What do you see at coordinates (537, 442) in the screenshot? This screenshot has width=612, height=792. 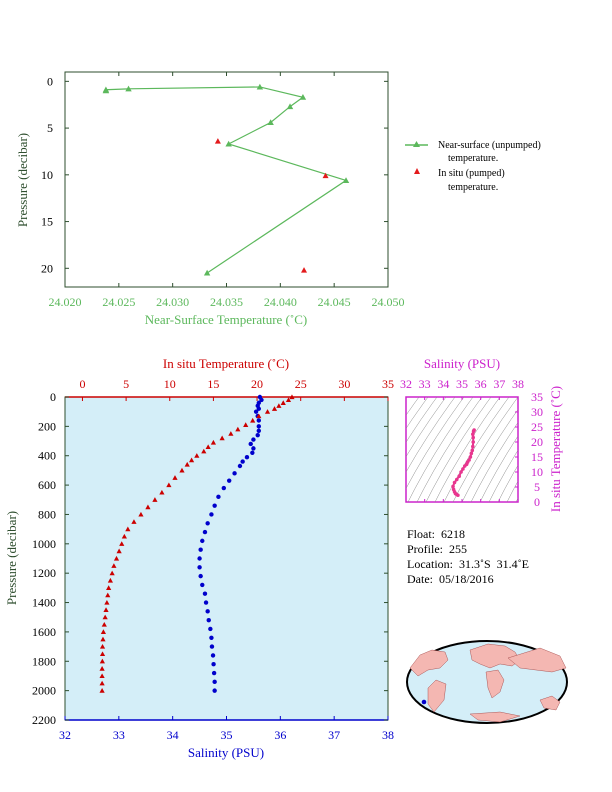 I see `ts-y-tick-label: 20` at bounding box center [537, 442].